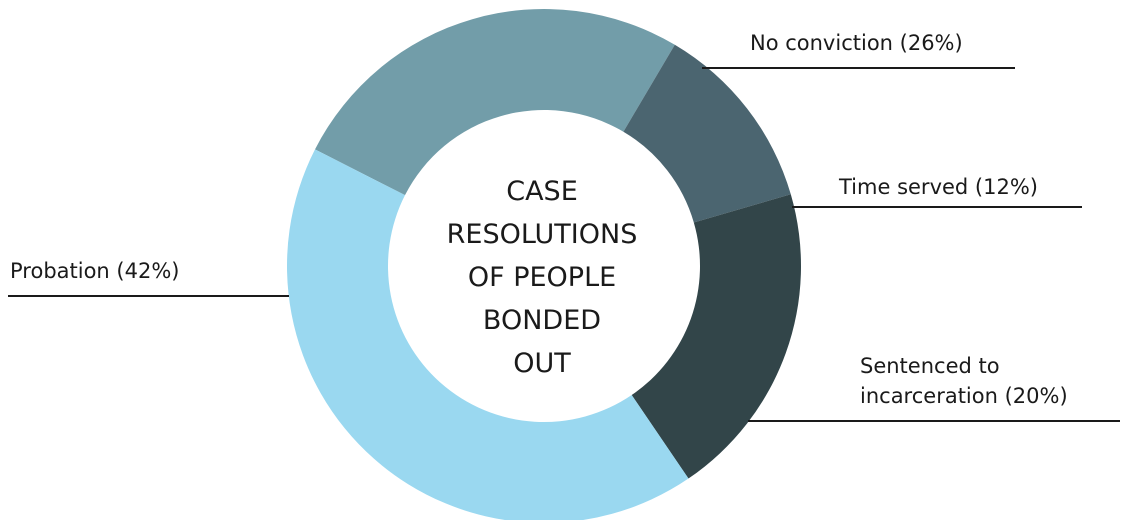 This screenshot has width=1123, height=520. I want to click on center-title-line-3: OF PEOPLE, so click(542, 277).